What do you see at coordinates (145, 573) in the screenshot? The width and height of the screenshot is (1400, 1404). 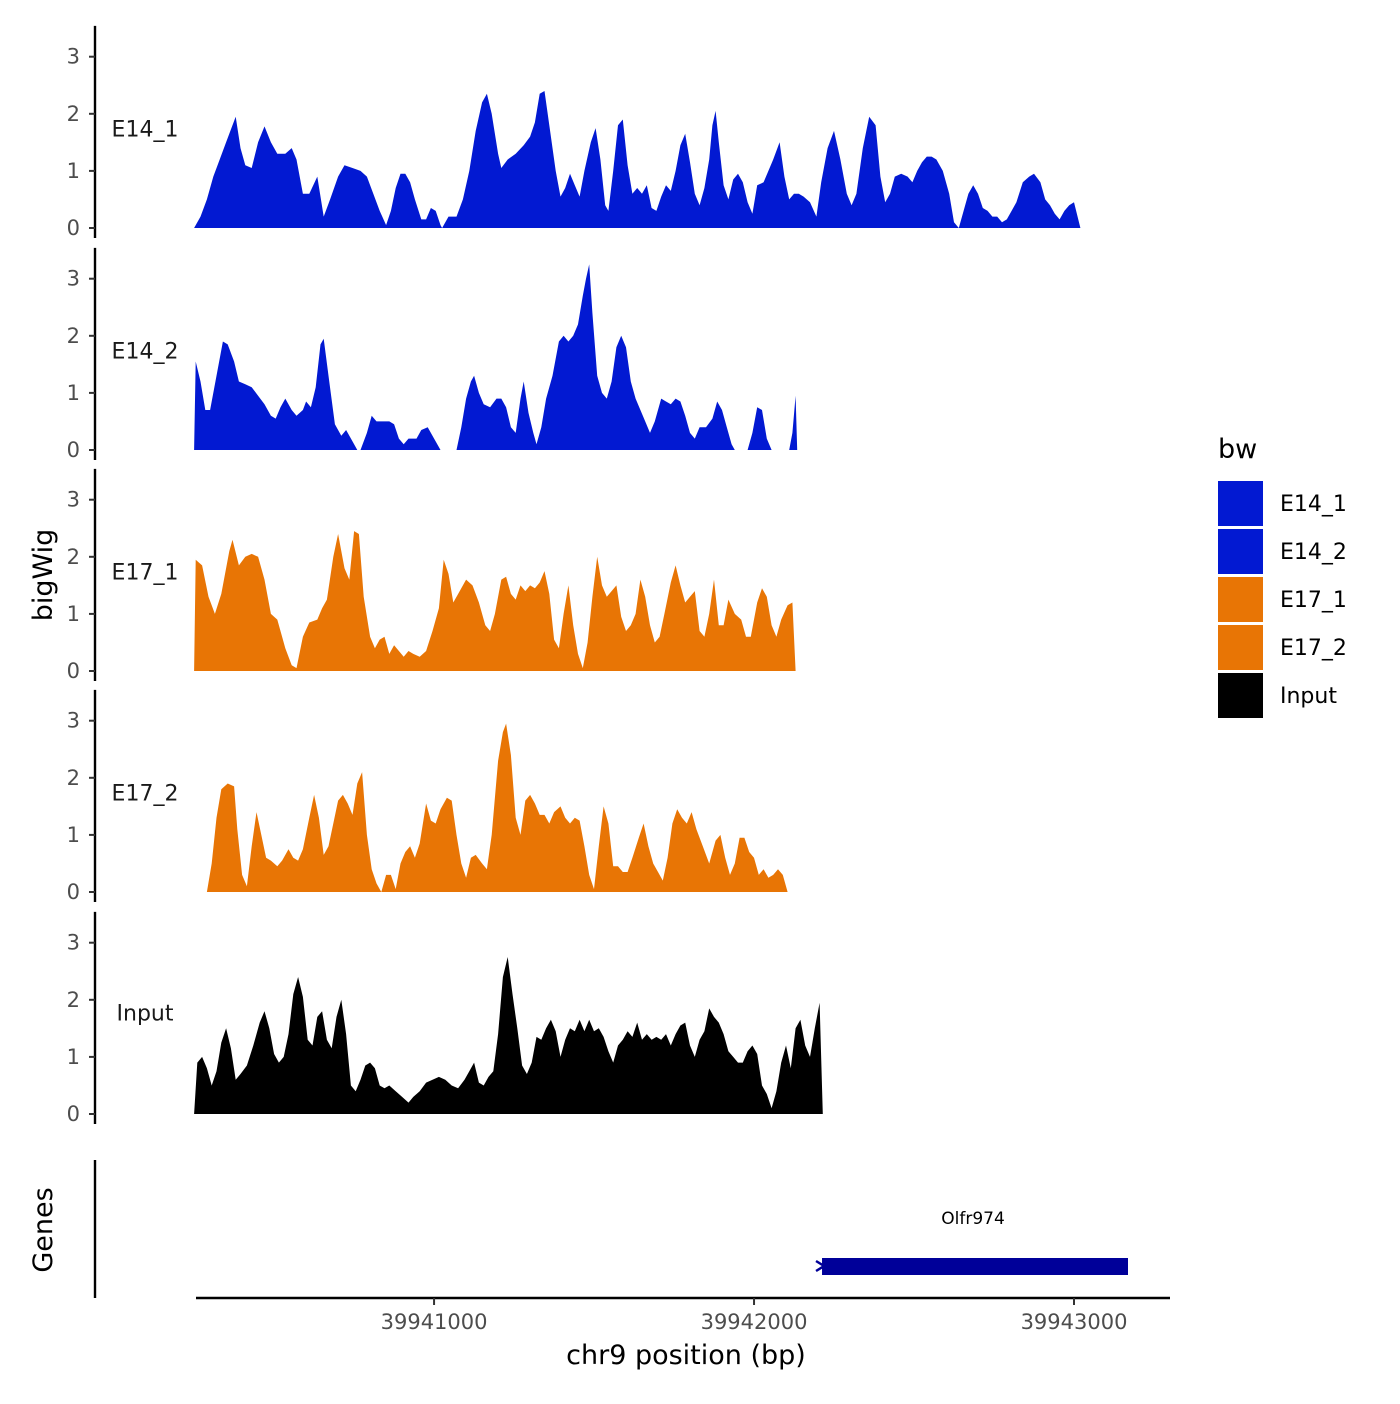 I see `track-label-E17_1: E17_1` at bounding box center [145, 573].